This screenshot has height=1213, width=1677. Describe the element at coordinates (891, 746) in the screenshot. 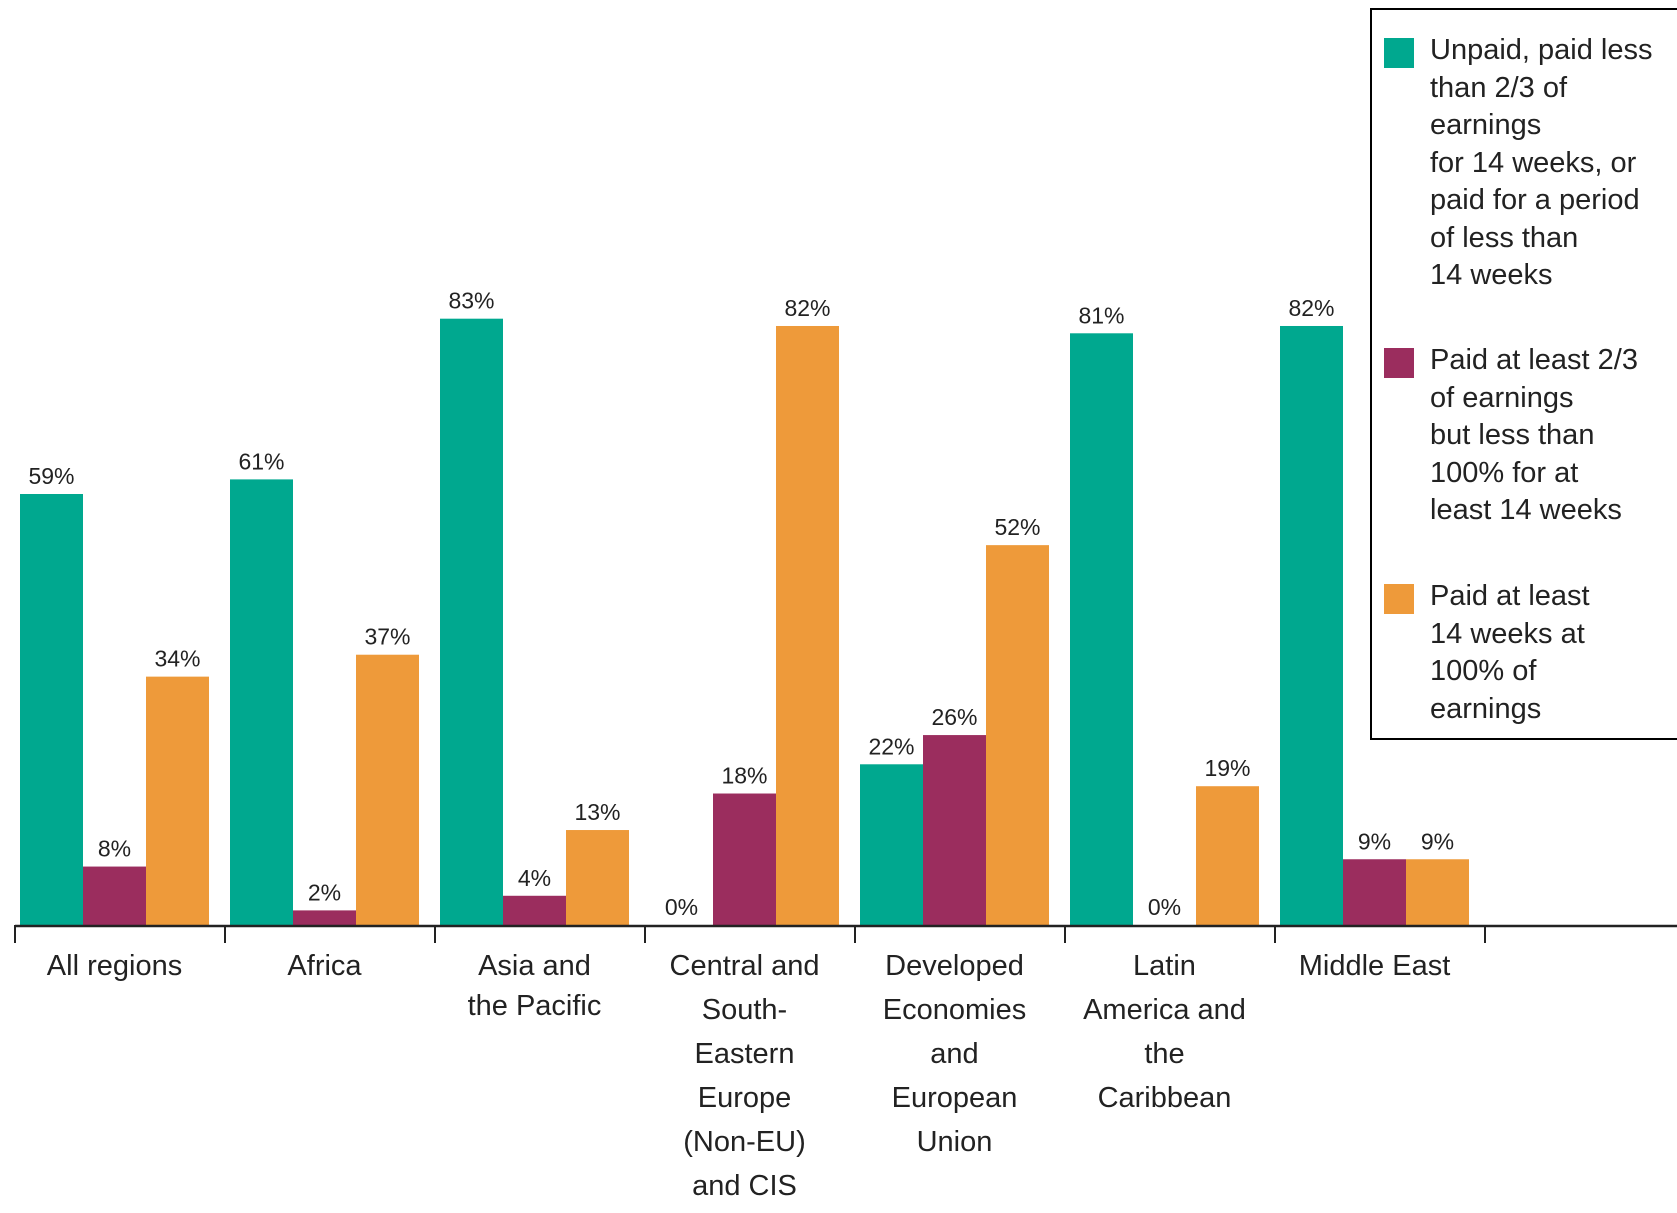

I see `value-label-developed-economies-and-european-union-s1: 22%` at that location.